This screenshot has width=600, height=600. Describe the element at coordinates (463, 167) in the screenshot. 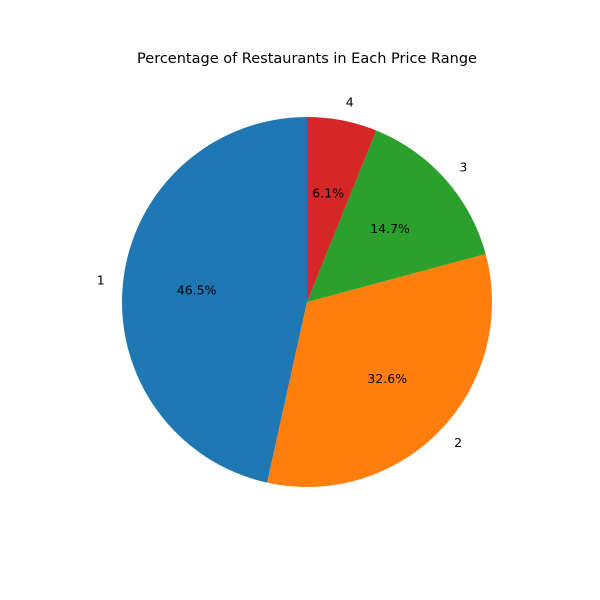

I see `slice-label-3: 3` at that location.